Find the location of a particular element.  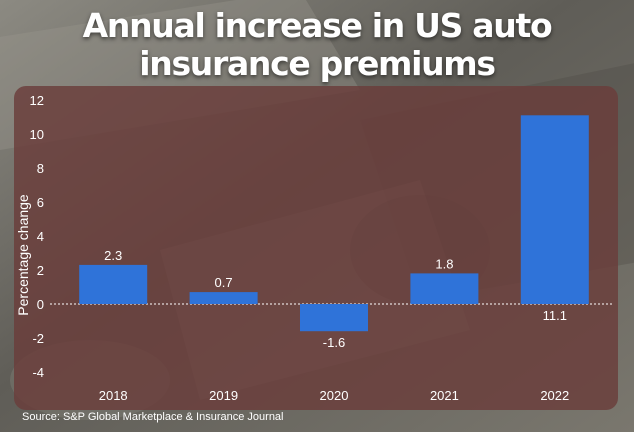

x-tick-label: 2018 is located at coordinates (113, 395).